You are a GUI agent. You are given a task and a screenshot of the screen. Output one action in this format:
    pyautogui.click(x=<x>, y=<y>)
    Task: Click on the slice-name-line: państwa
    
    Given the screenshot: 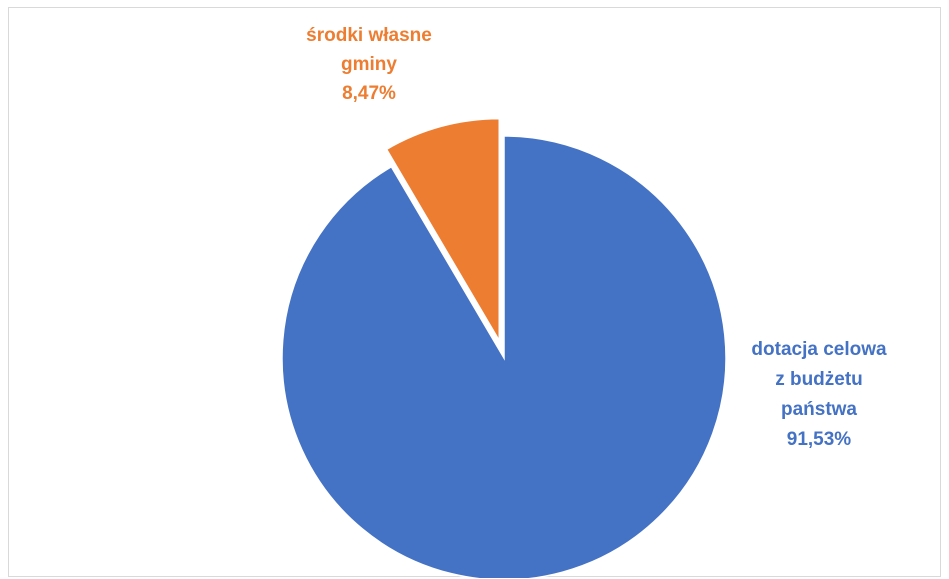 What is the action you would take?
    pyautogui.click(x=819, y=409)
    